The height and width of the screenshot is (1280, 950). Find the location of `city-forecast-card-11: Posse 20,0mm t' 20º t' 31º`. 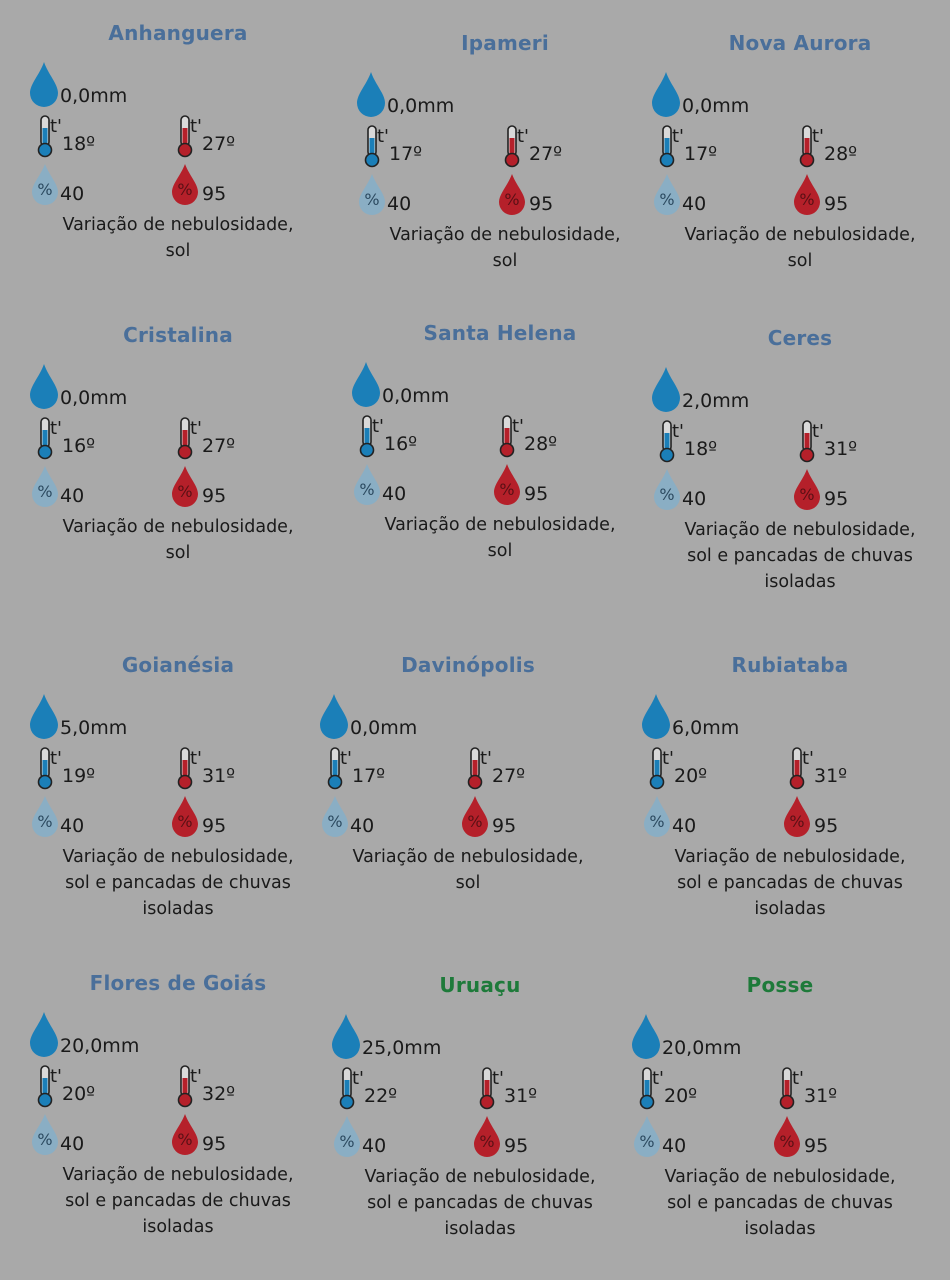

city-forecast-card-11: Posse 20,0mm t' 20º t' 31º is located at coordinates (780, 1107).